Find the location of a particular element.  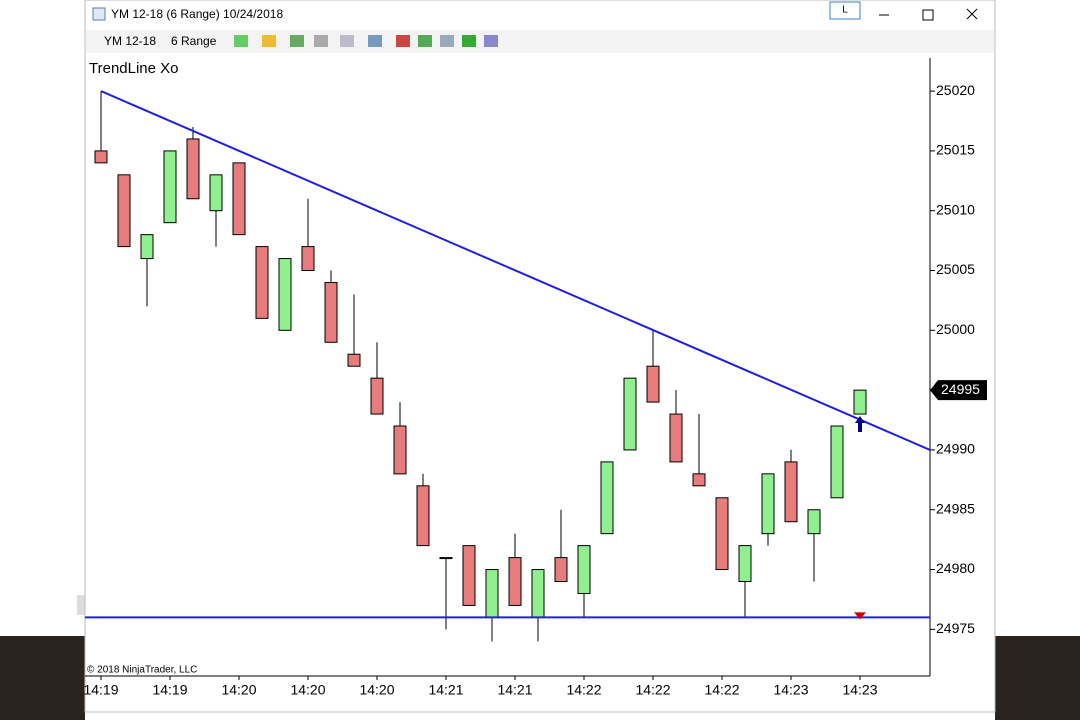

y-tick-label: 24985 is located at coordinates (955, 508).